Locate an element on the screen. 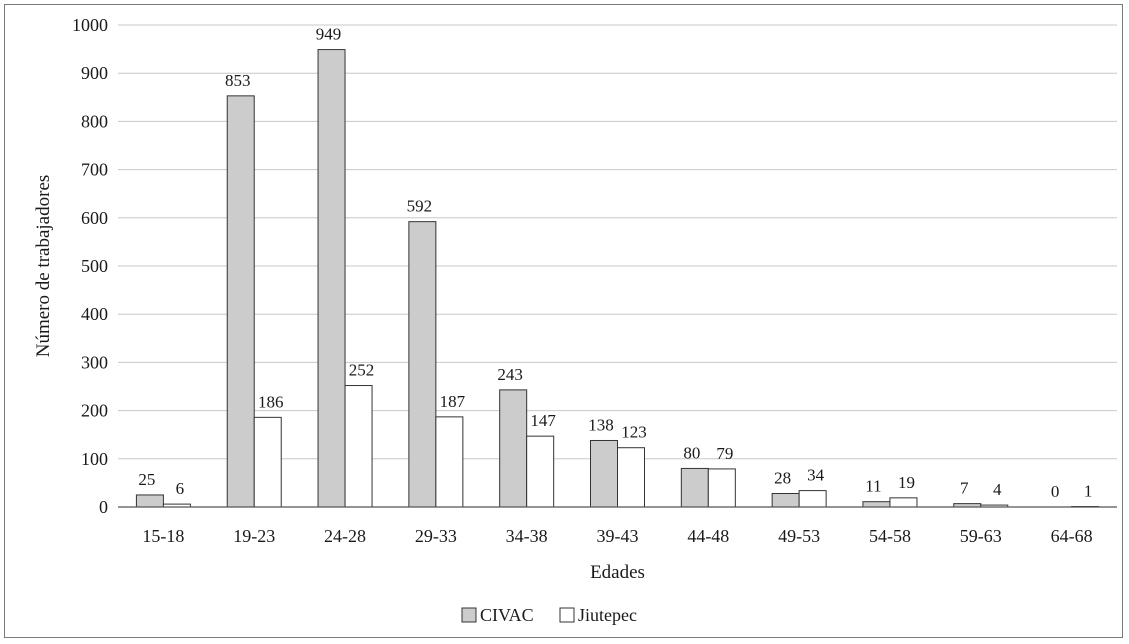 The image size is (1129, 644). y-tick-label: 300 is located at coordinates (94, 362).